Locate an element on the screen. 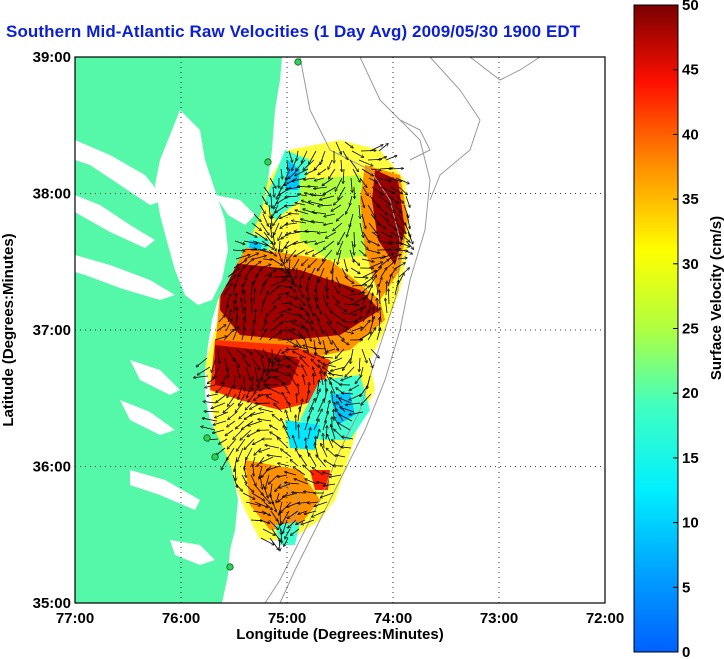  colorbar-tick-label: 25 is located at coordinates (690, 329).